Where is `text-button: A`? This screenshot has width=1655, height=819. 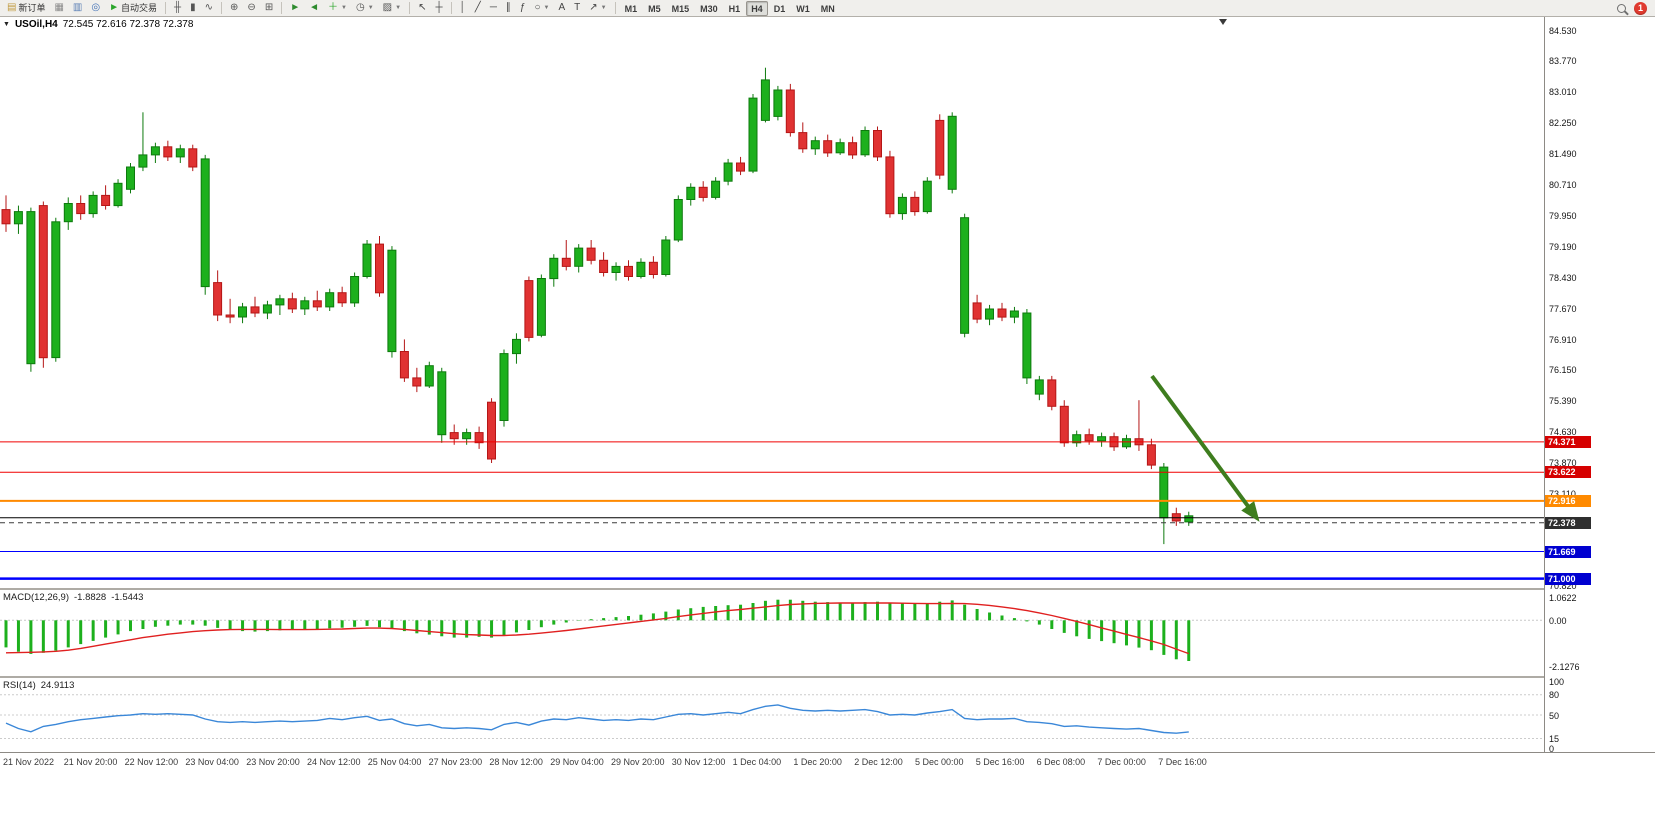 text-button: A is located at coordinates (561, 8).